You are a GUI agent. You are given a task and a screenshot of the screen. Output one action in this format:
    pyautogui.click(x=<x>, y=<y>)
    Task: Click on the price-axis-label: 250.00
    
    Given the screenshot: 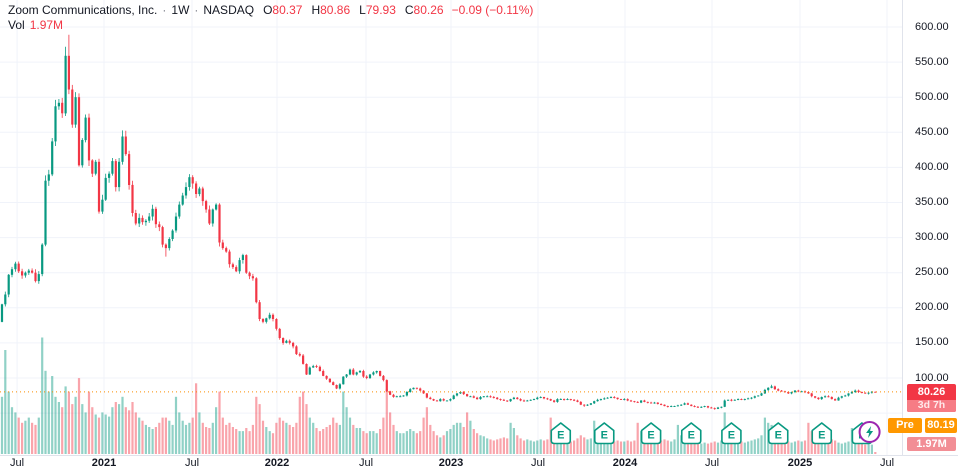 What is the action you would take?
    pyautogui.click(x=932, y=272)
    